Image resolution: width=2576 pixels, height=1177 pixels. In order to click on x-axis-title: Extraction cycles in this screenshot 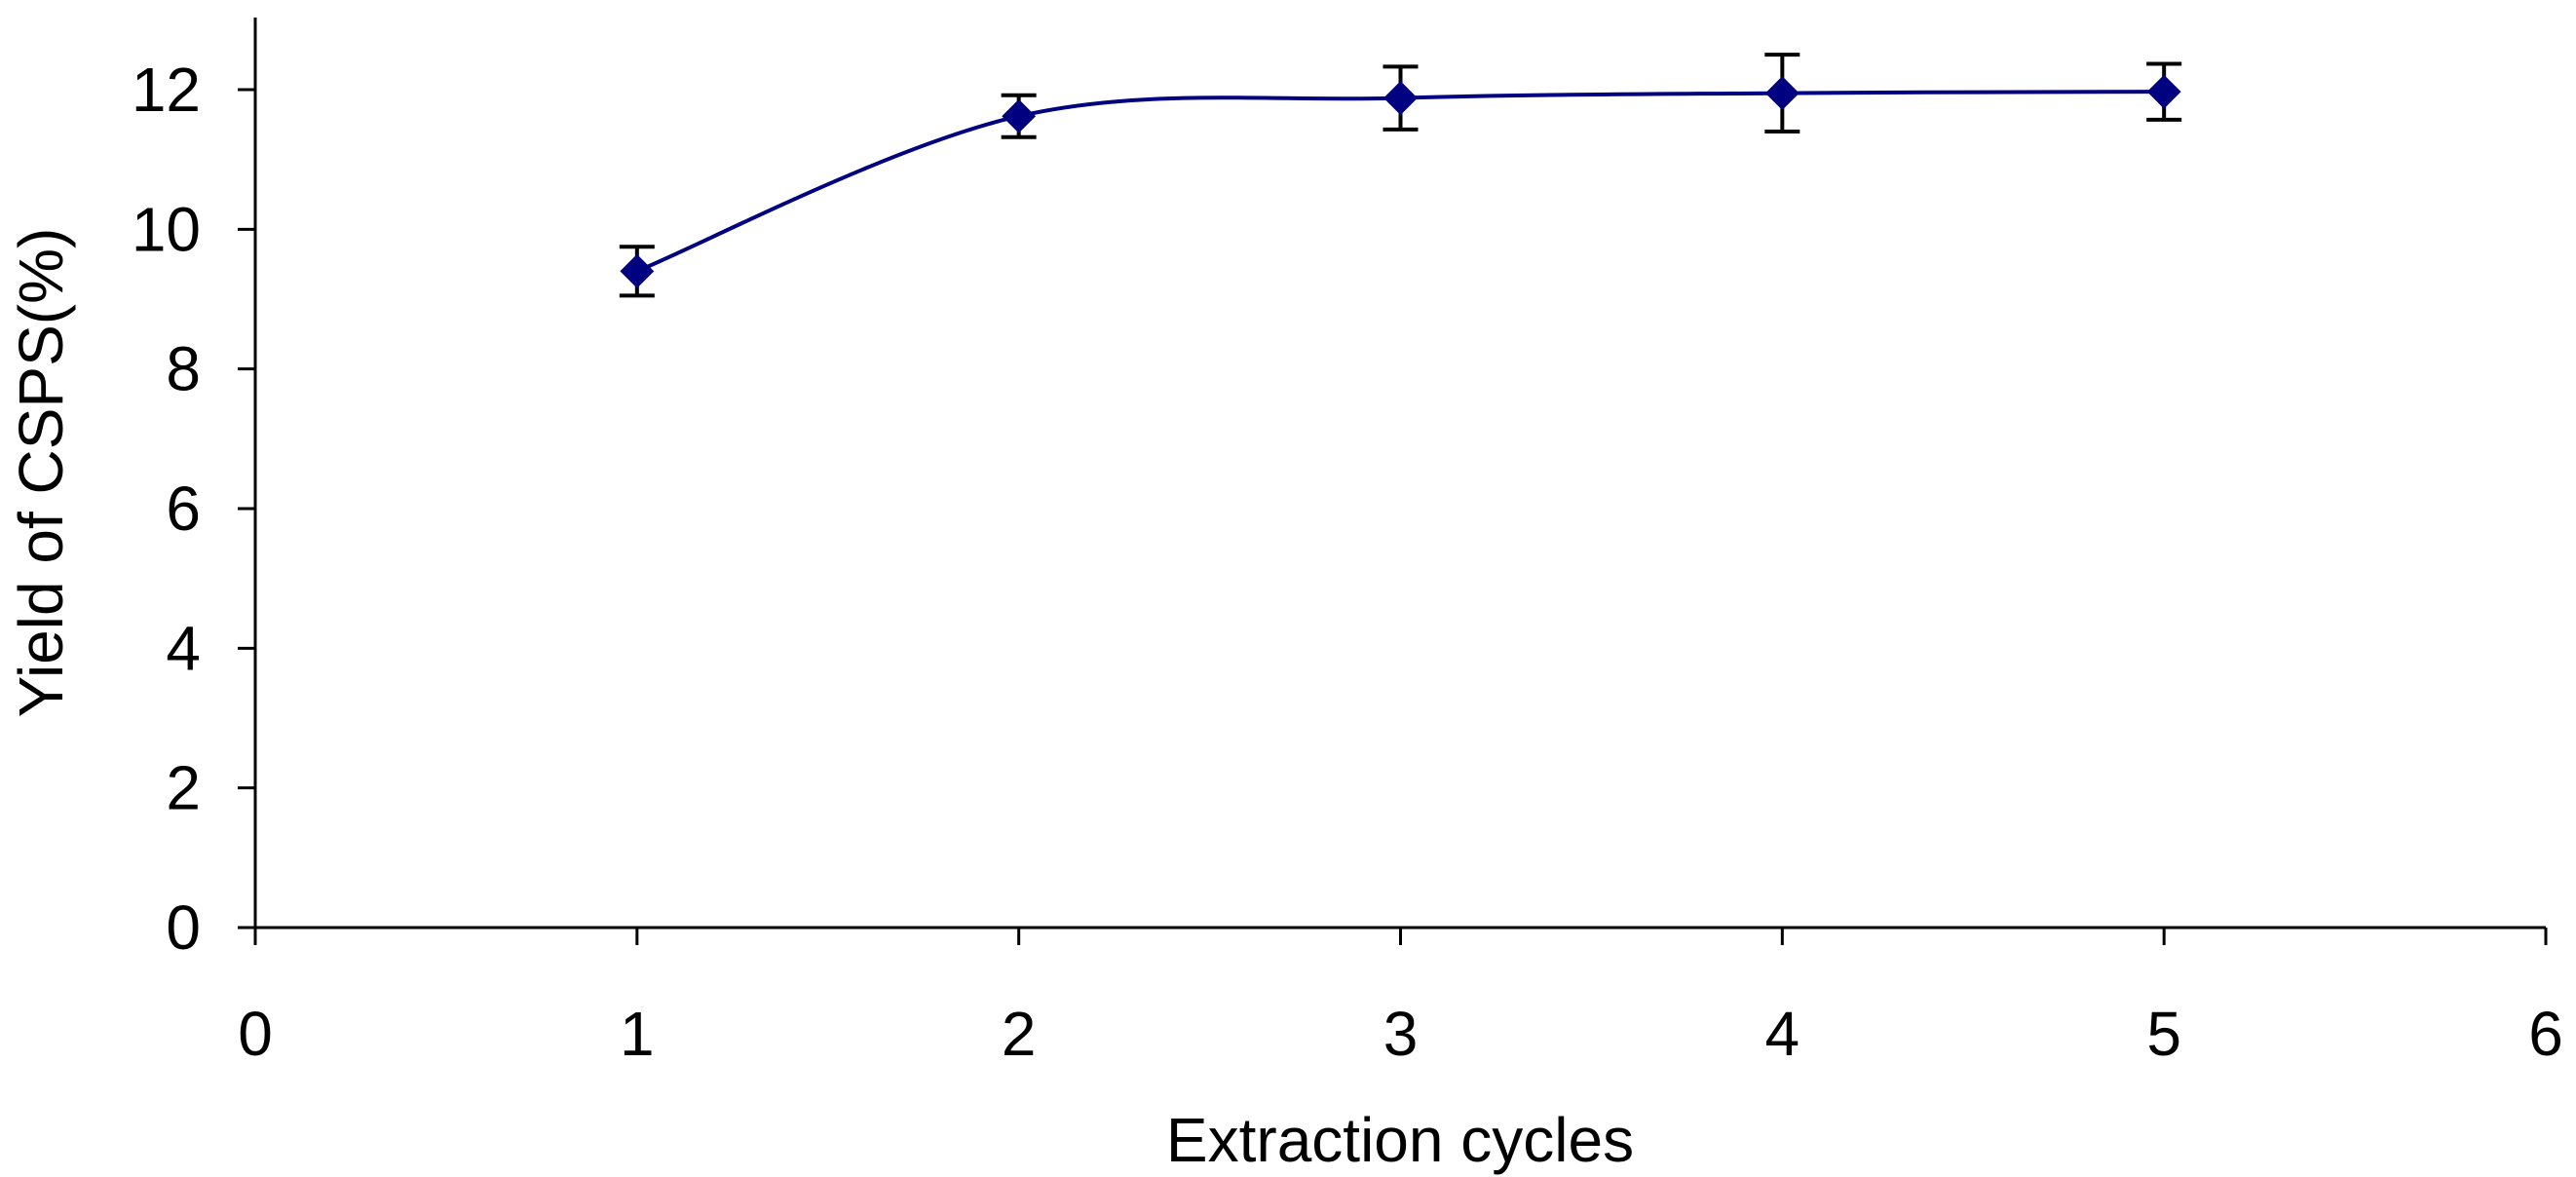, I will do `click(1400, 1140)`.